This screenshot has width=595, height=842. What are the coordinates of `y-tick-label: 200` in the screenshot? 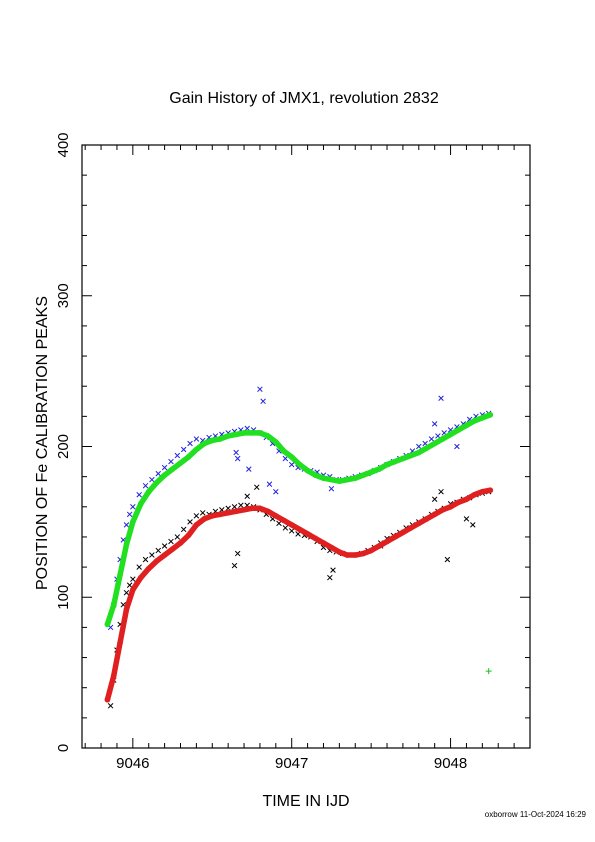 It's located at (63, 446).